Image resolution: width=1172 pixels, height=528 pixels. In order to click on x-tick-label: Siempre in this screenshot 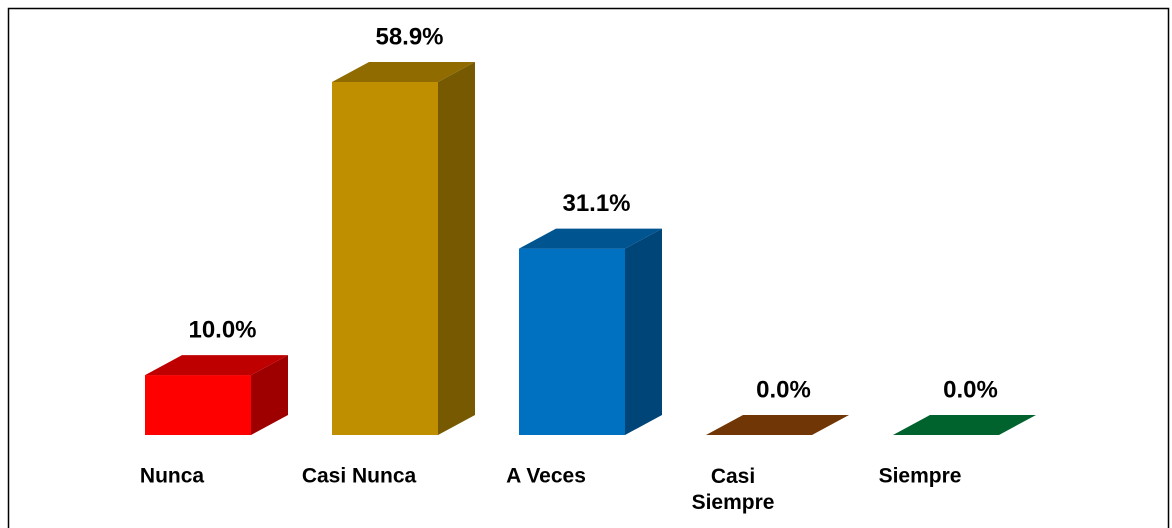, I will do `click(920, 476)`.